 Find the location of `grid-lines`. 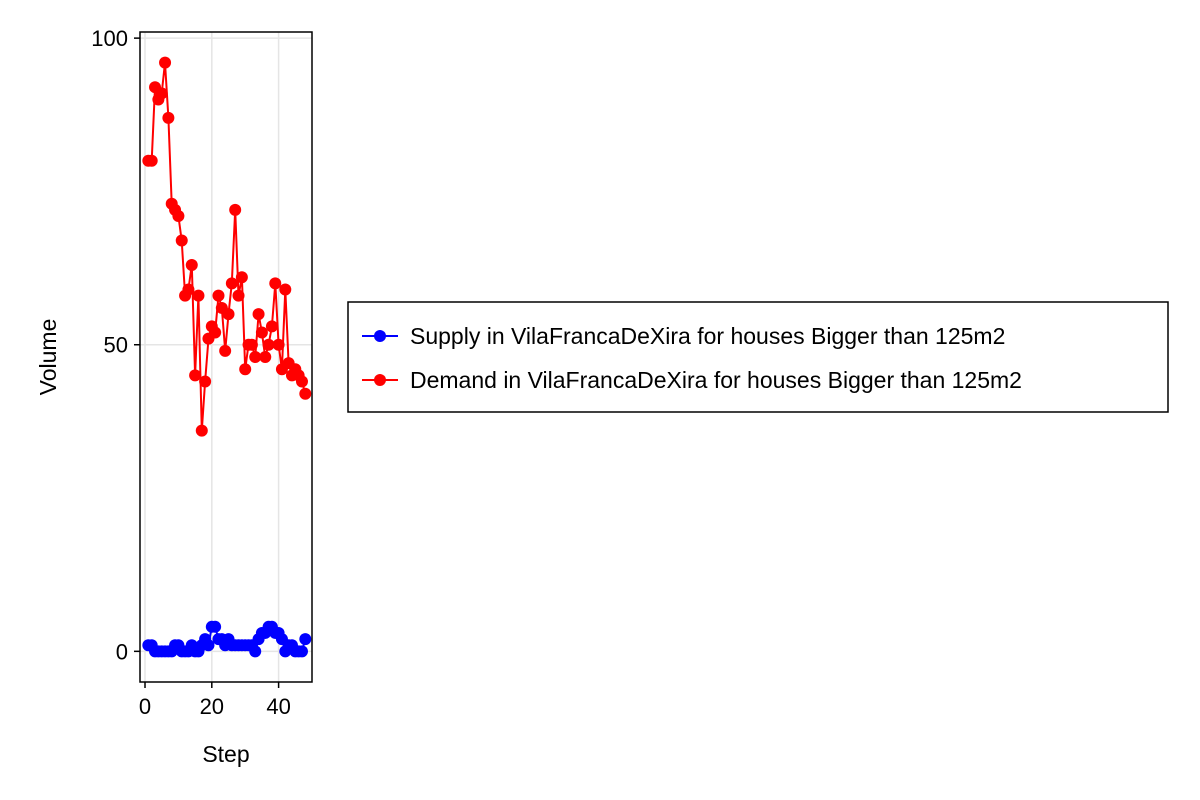

grid-lines is located at coordinates (226, 357).